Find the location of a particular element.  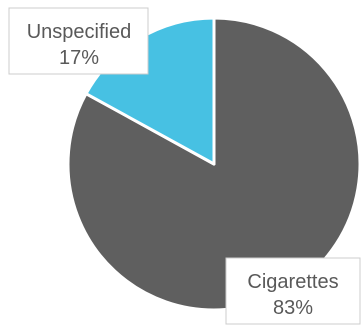

label-cigarettes: Cigarettes 83% is located at coordinates (293, 291).